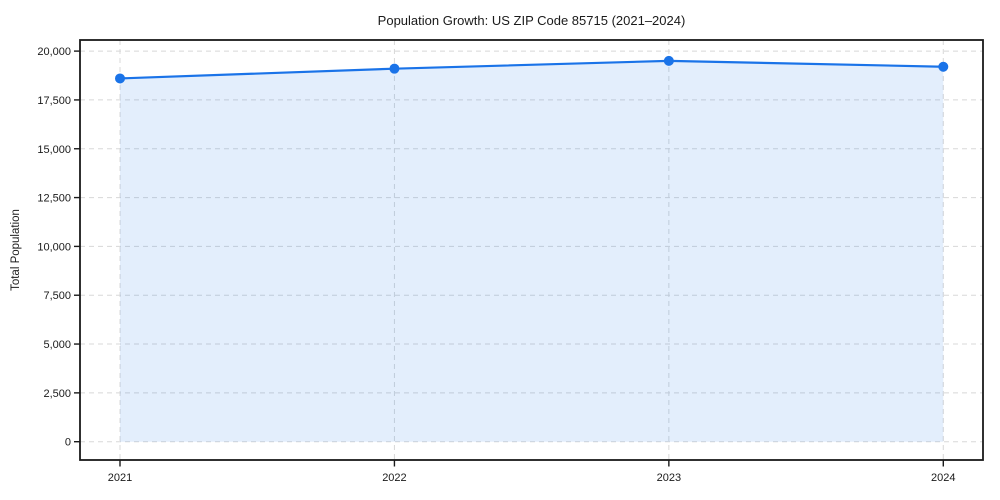 The image size is (1000, 500). What do you see at coordinates (54, 101) in the screenshot?
I see `y-tick-label: 17,500` at bounding box center [54, 101].